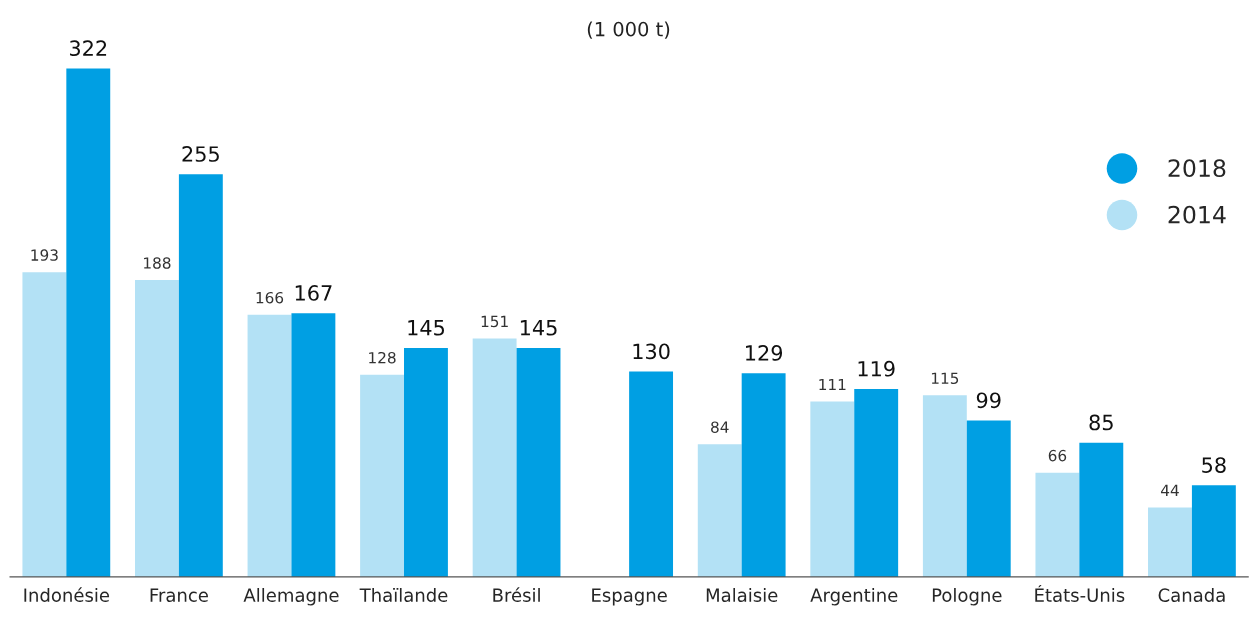 The width and height of the screenshot is (1257, 617). What do you see at coordinates (516, 594) in the screenshot?
I see `x-tick-label: Brésil` at bounding box center [516, 594].